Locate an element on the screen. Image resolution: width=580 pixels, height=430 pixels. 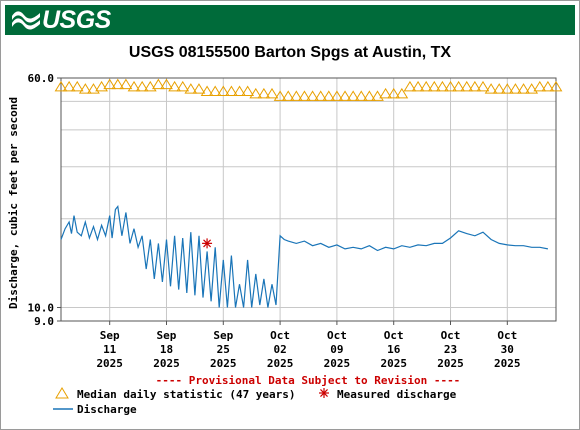
x-tick-label: 25 is located at coordinates (223, 349).